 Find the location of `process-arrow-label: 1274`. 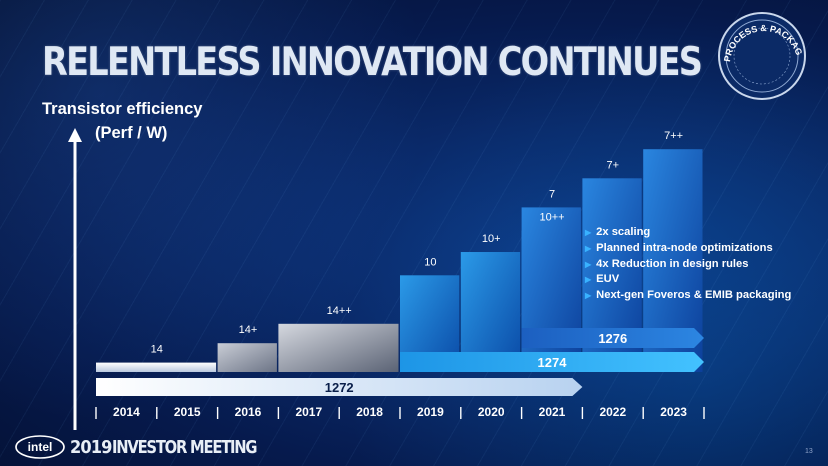

process-arrow-label: 1274 is located at coordinates (553, 362).